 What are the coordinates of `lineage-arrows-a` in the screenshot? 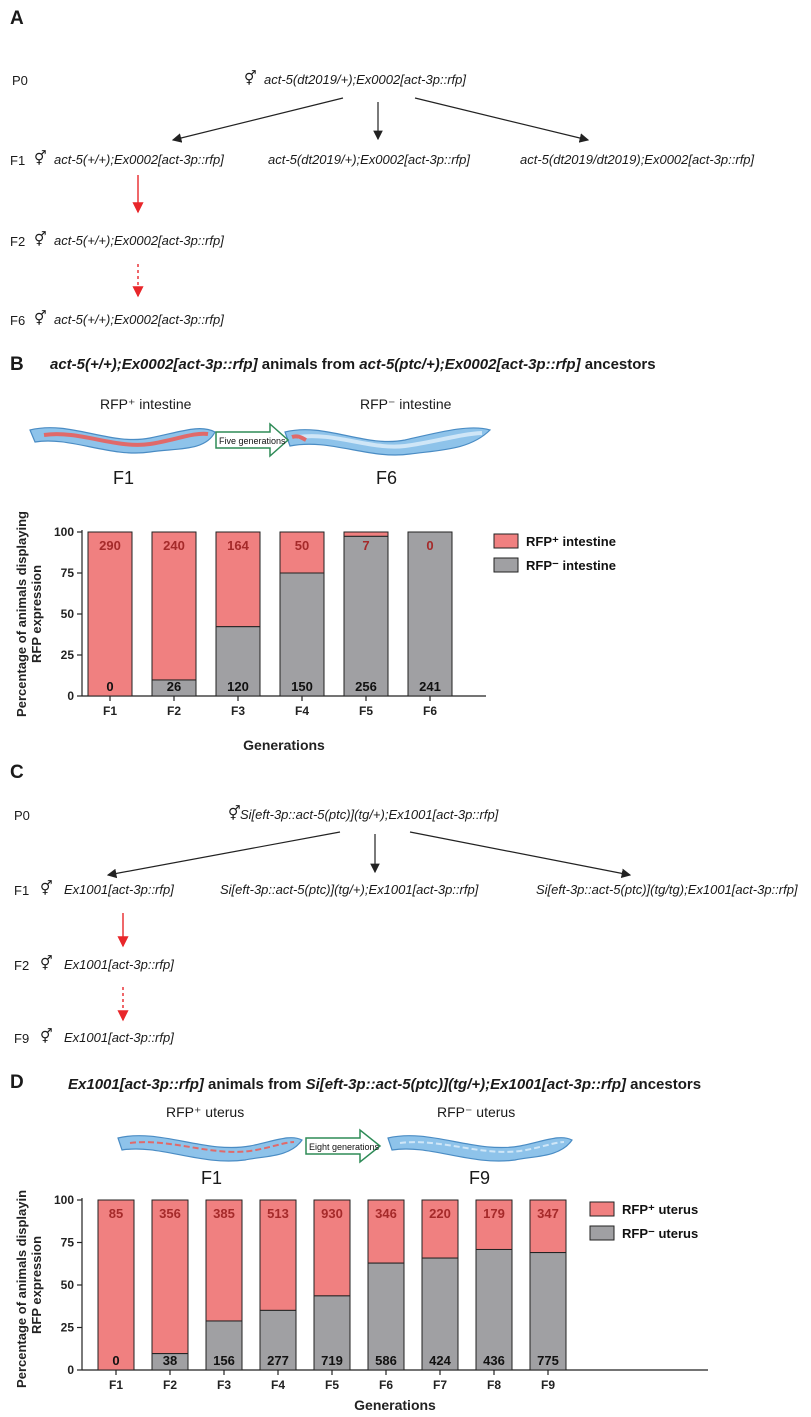 It's located at (361, 197).